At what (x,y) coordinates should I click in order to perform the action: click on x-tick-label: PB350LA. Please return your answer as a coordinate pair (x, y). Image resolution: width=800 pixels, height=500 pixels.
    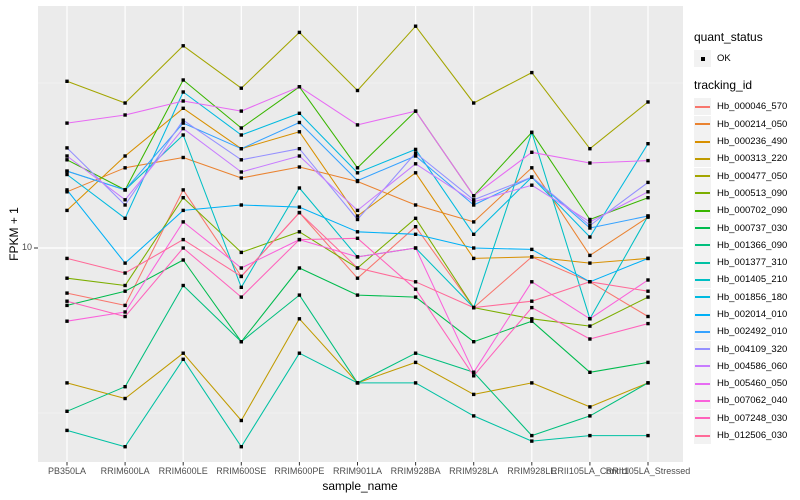
    Looking at the image, I should click on (67, 471).